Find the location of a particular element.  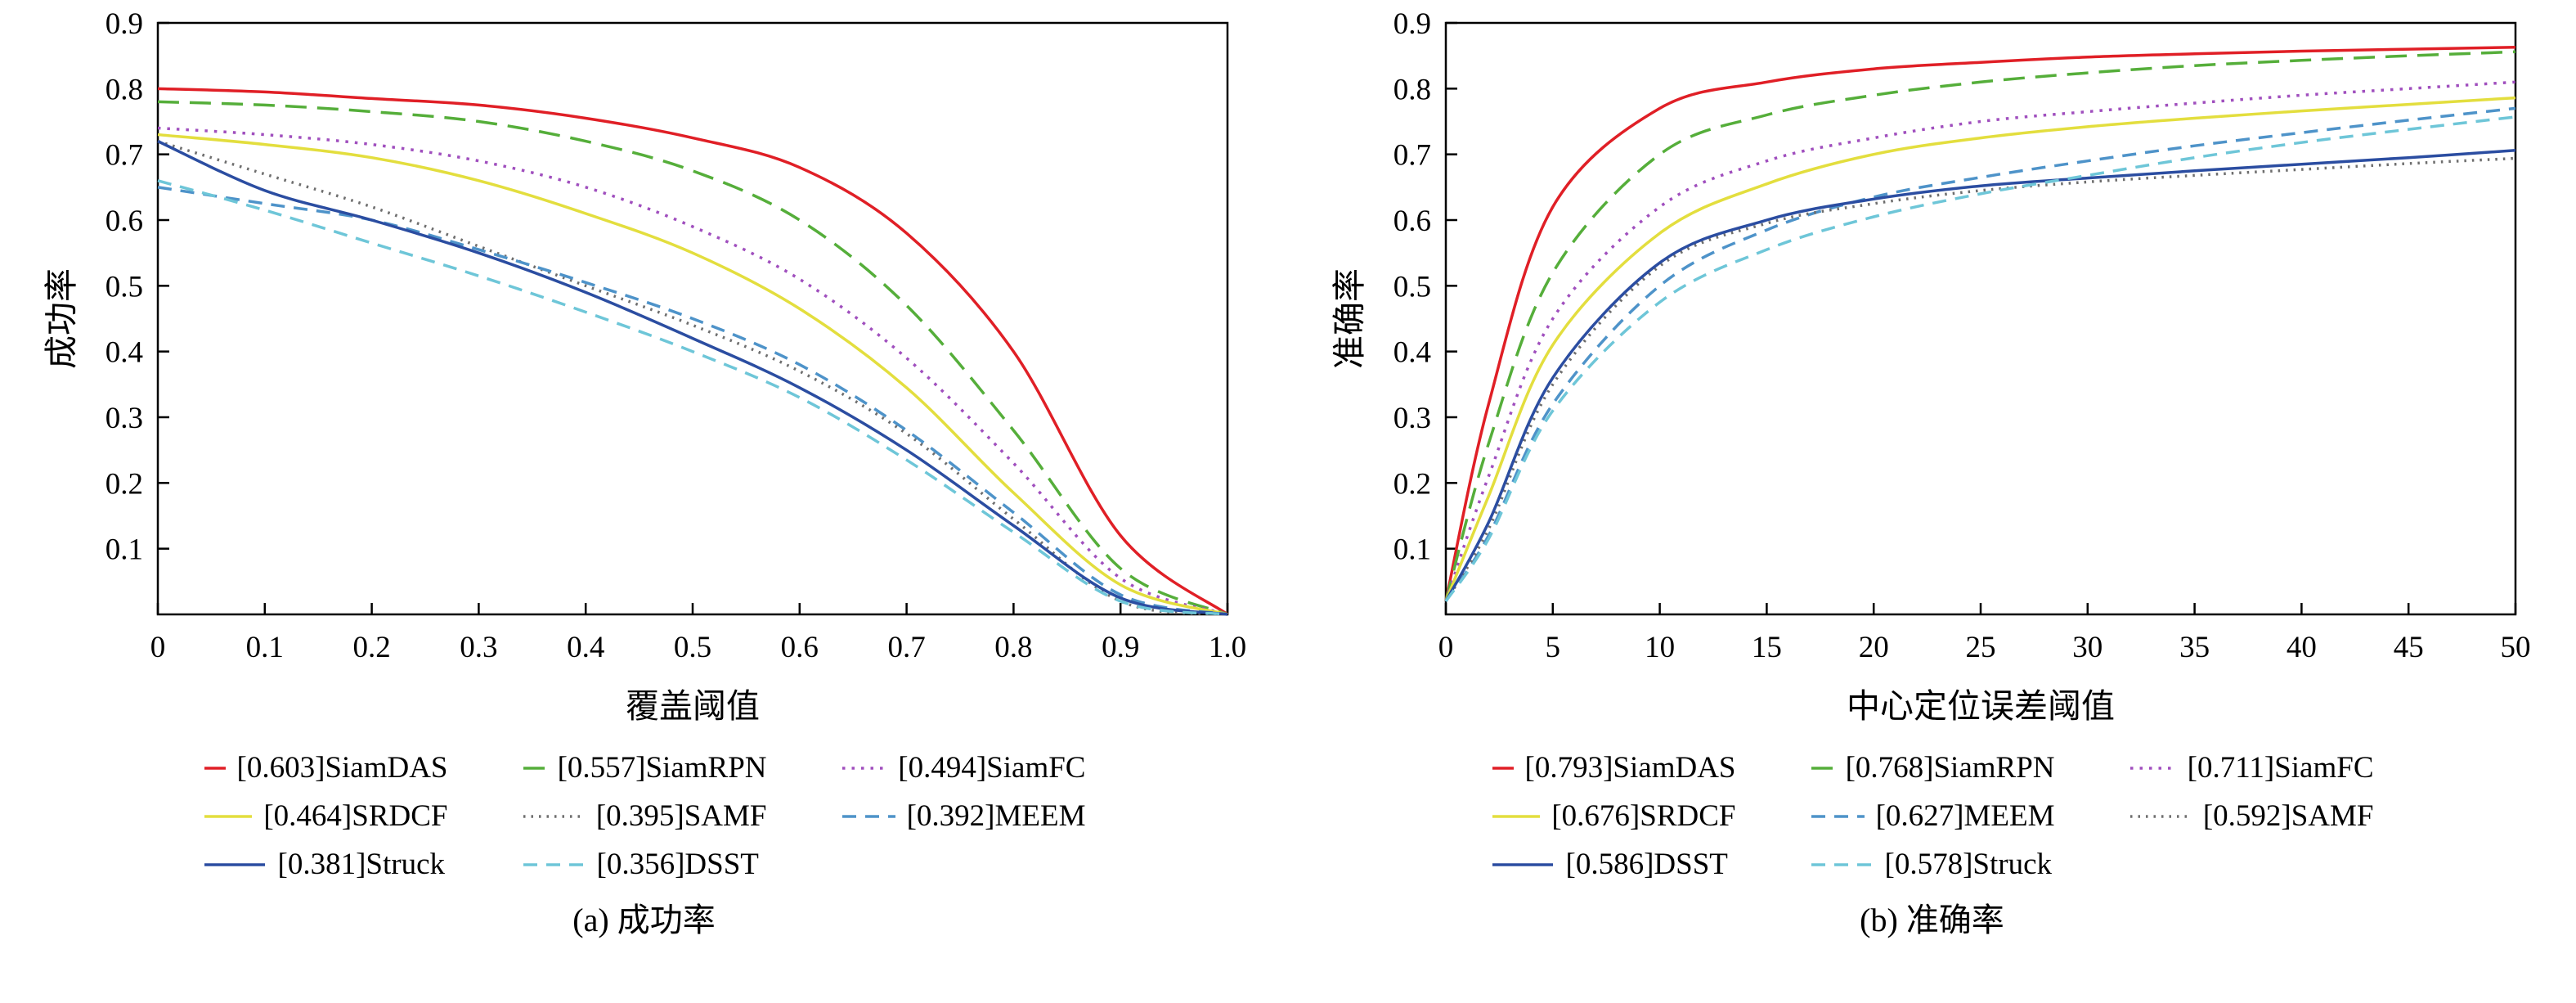

legend-item: [0.676]SRDCF is located at coordinates (1613, 816).